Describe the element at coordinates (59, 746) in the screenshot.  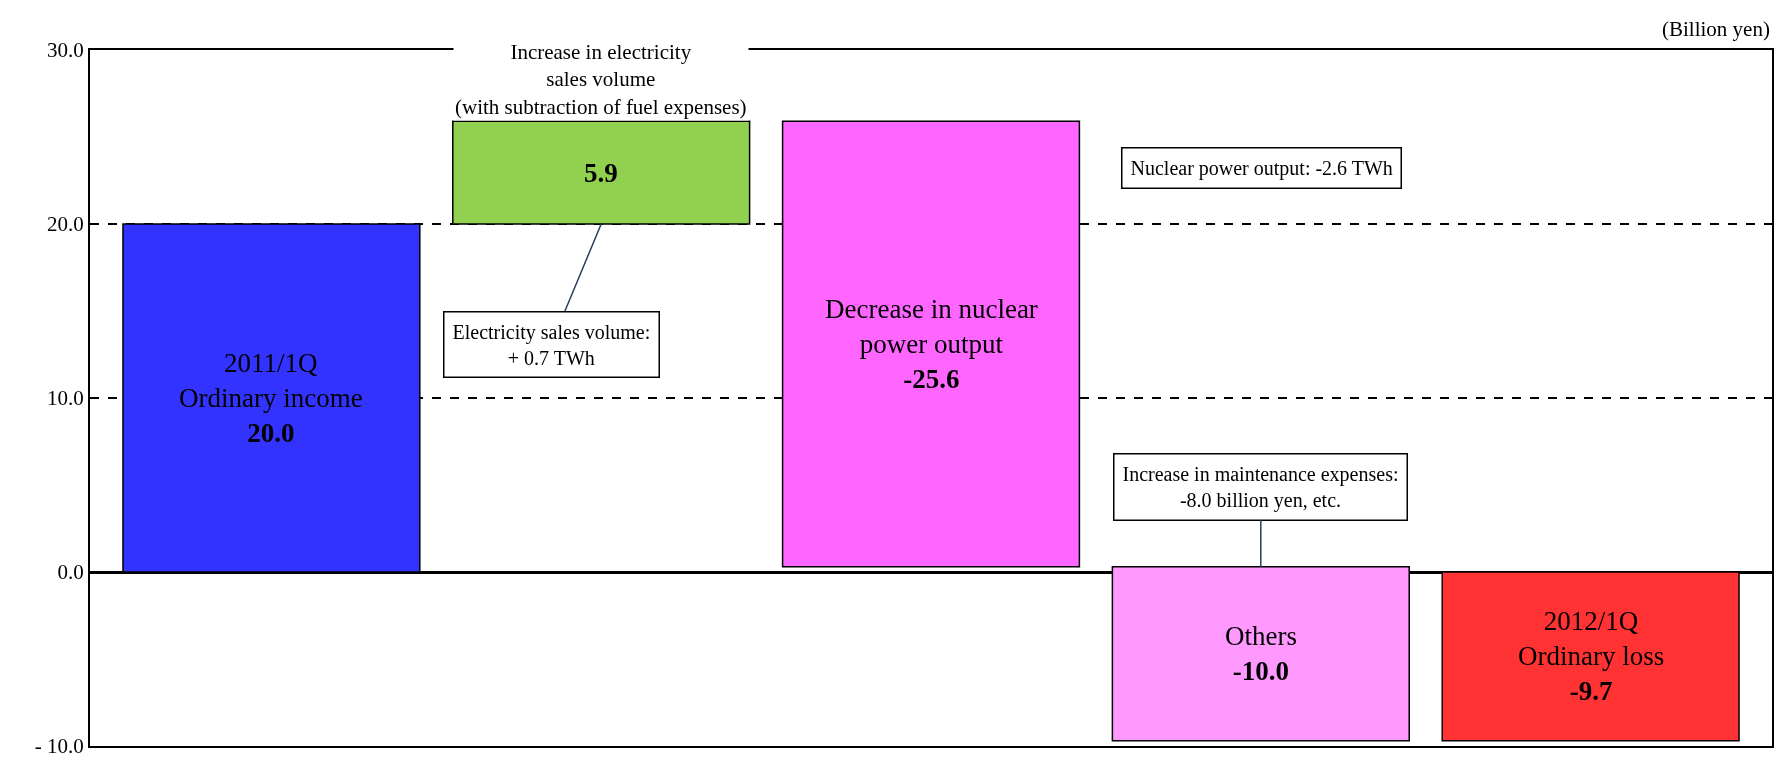
I see `y-tick-label: - 10.0` at that location.